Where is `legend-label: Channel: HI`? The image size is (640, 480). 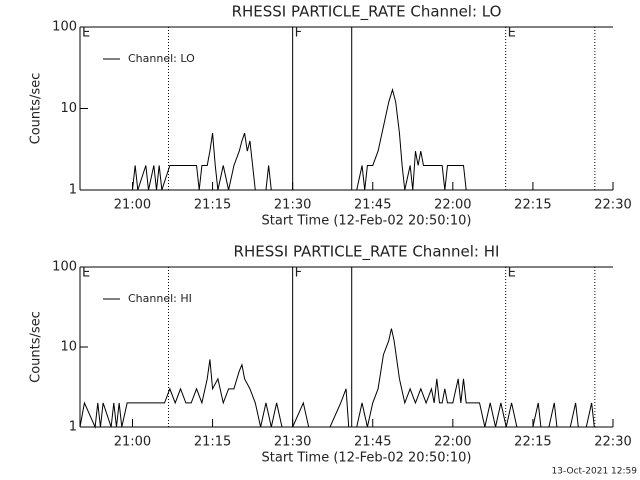
legend-label: Channel: HI is located at coordinates (160, 298).